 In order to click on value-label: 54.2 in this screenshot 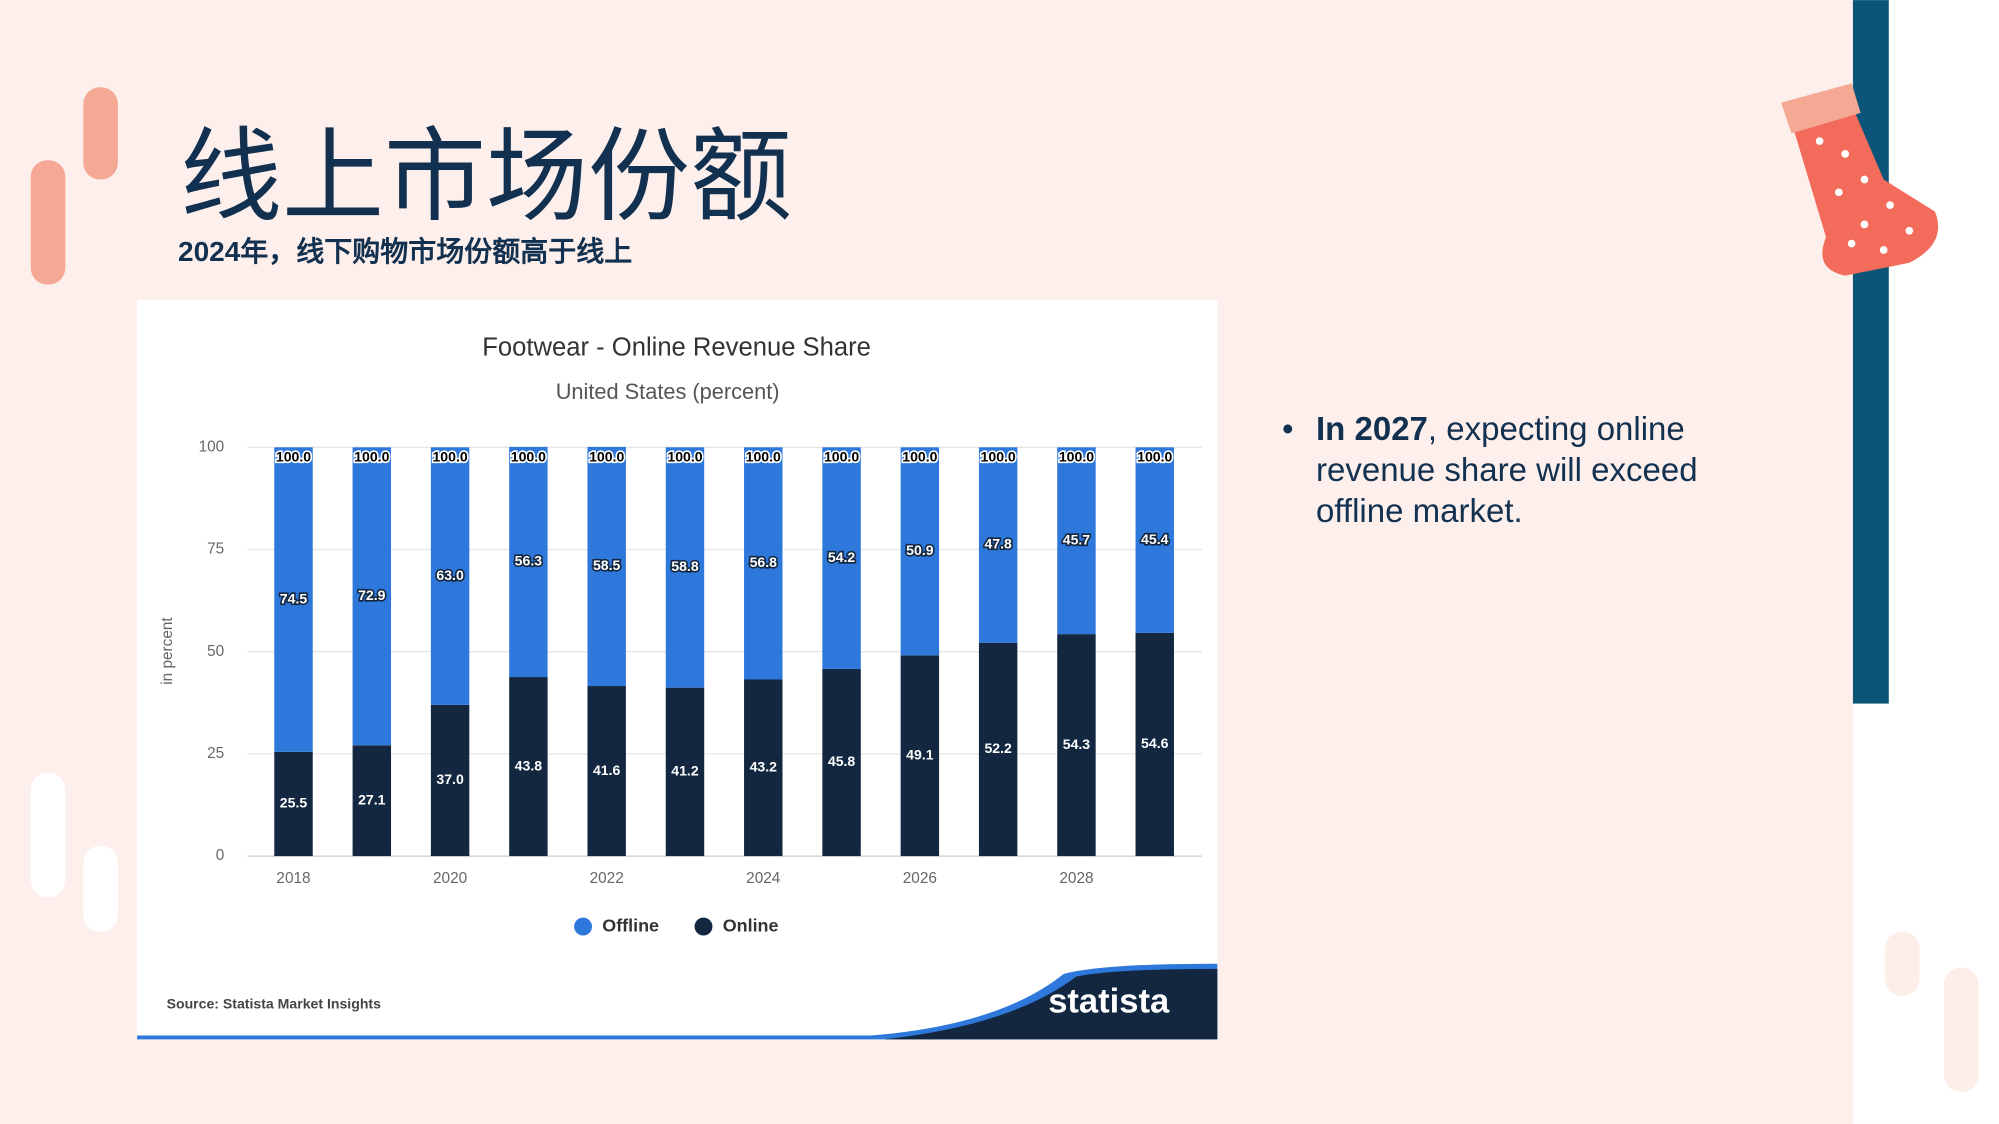, I will do `click(842, 557)`.